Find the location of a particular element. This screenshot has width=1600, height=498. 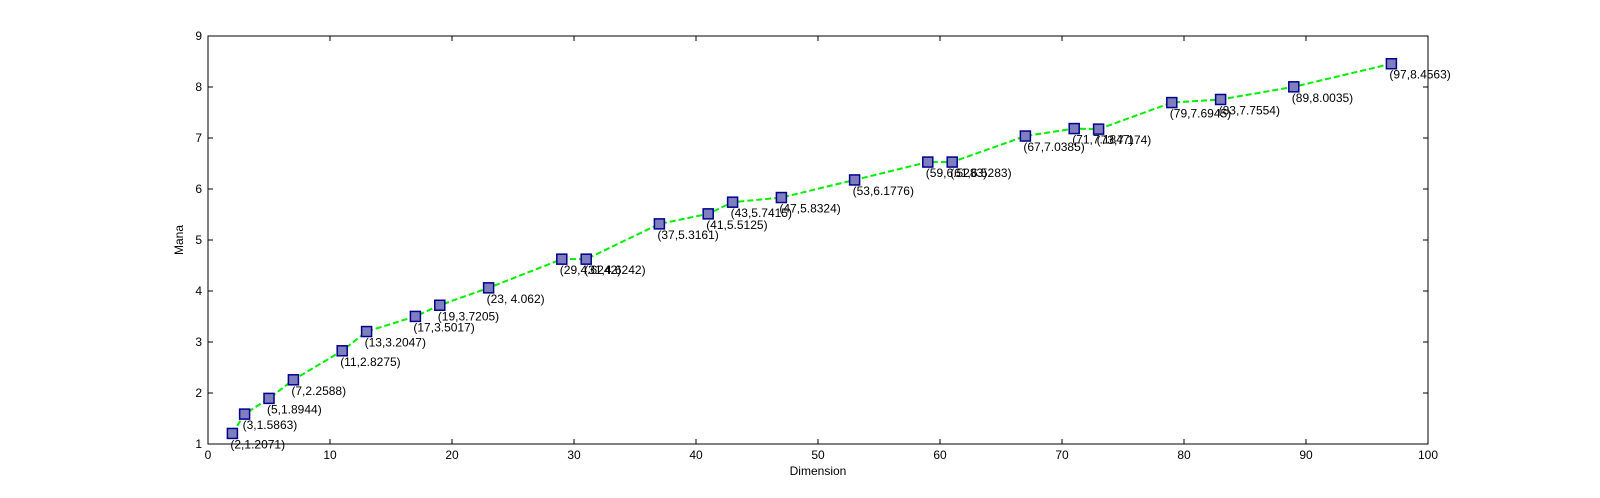

y-tick-label: 9 is located at coordinates (198, 36).